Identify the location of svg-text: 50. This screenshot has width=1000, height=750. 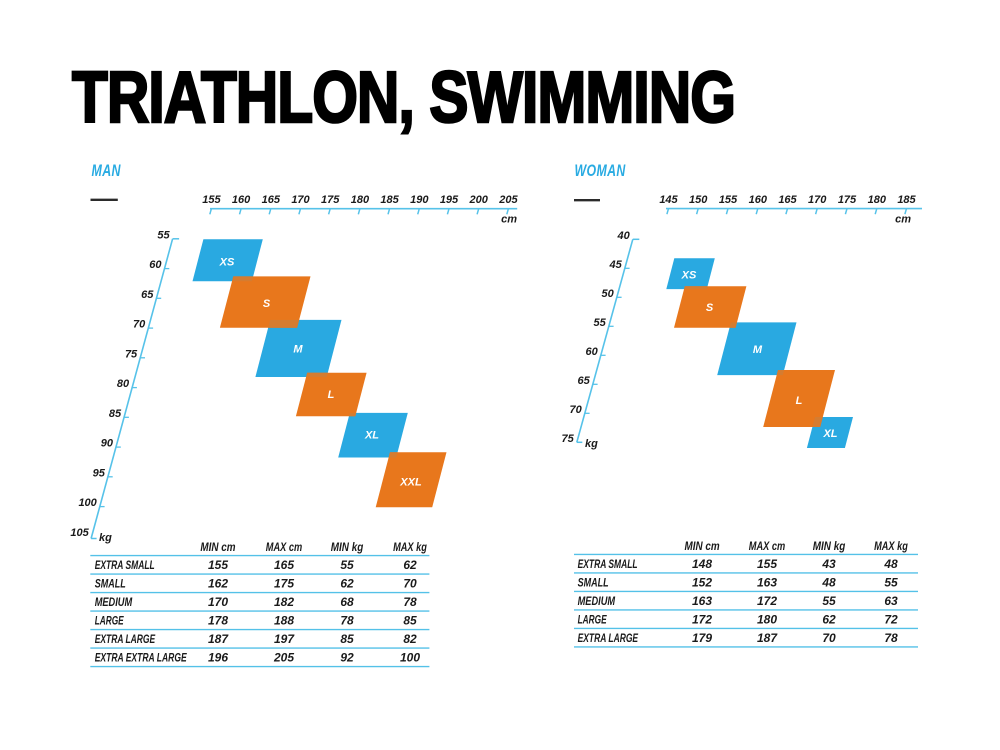
(608, 294).